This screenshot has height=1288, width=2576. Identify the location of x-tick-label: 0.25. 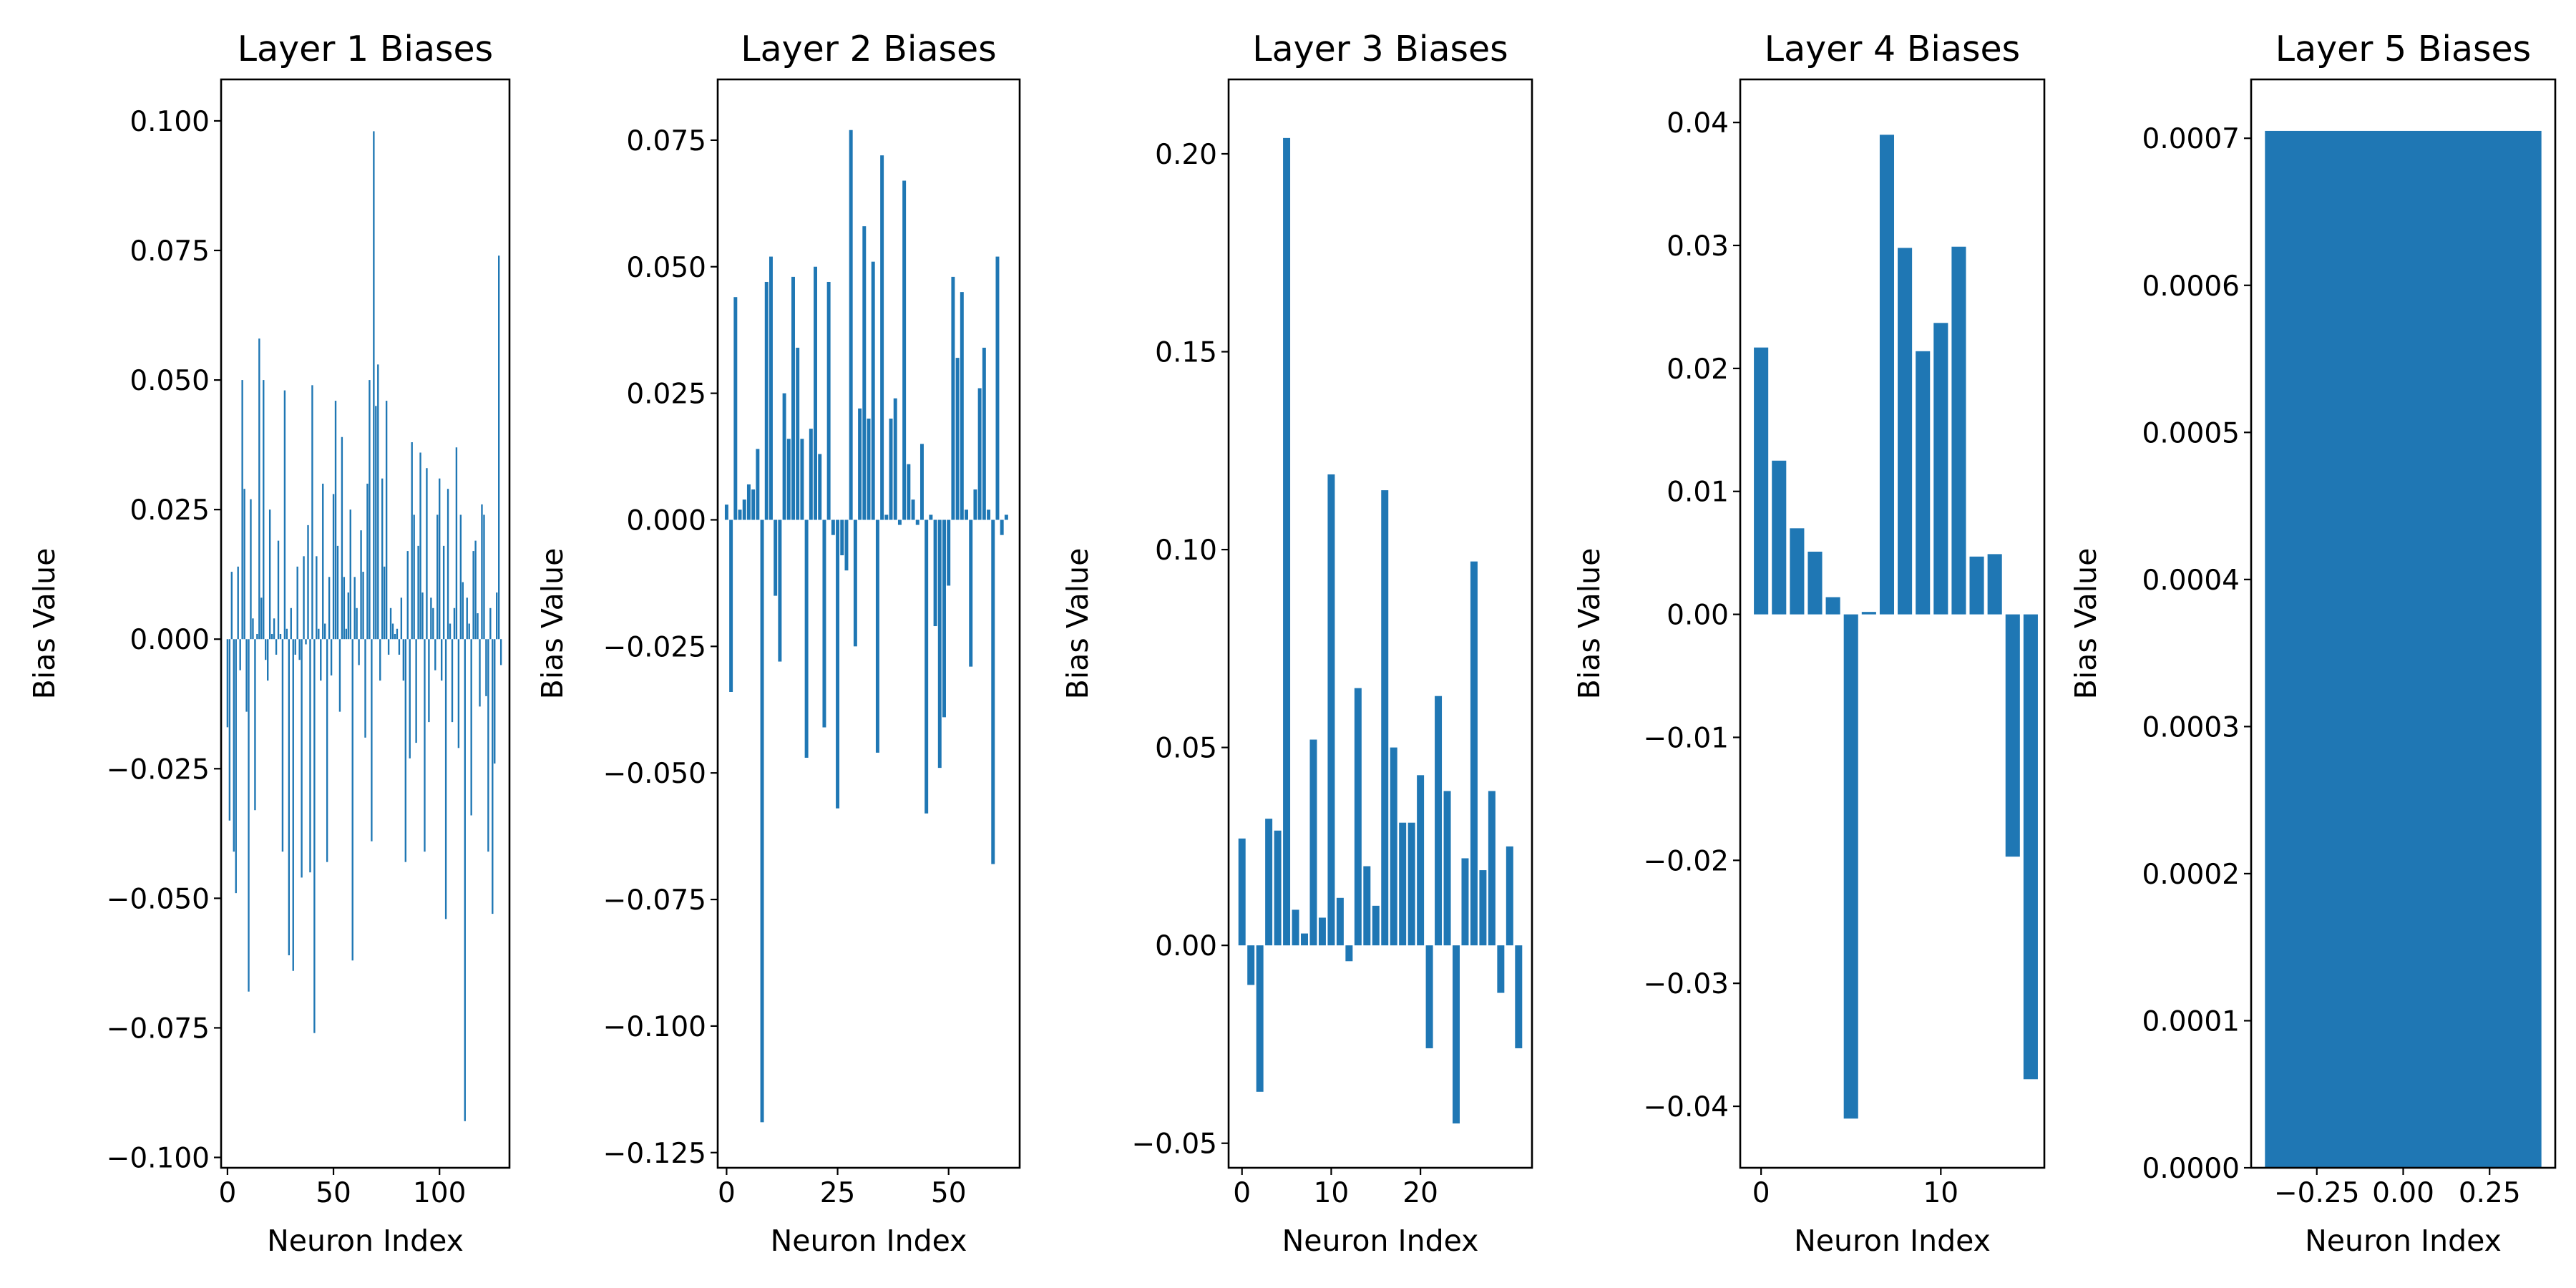
(2490, 1193).